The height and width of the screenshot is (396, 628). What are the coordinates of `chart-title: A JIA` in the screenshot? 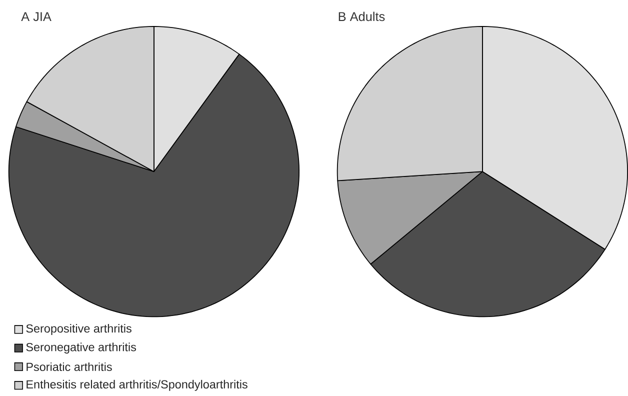 It's located at (36, 16).